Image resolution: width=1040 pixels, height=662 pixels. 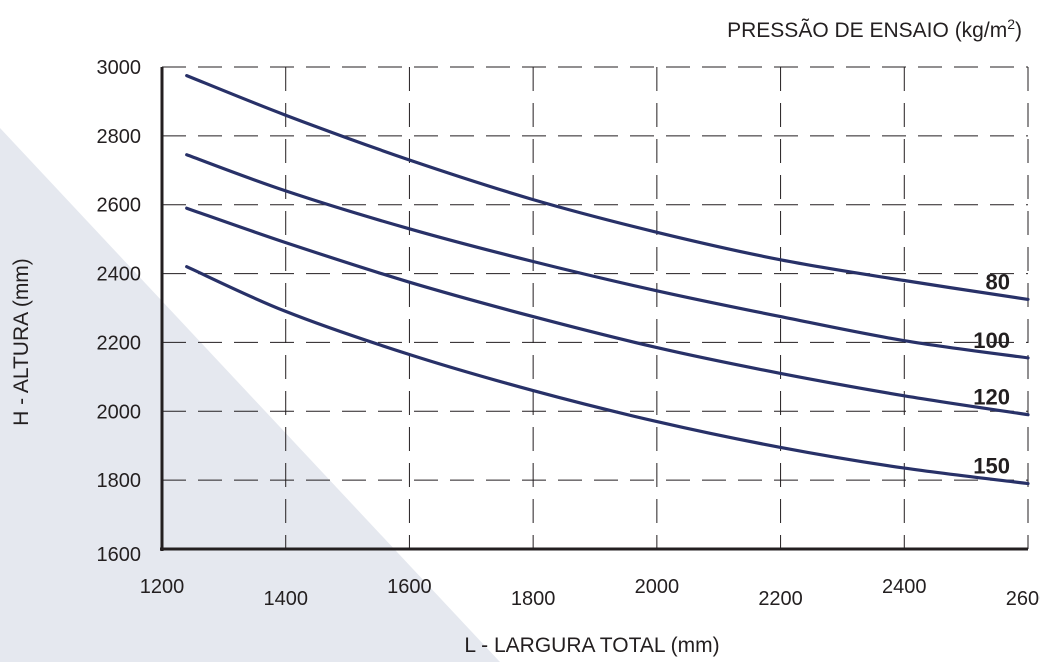 I want to click on x-tick-label-1800: 1800, so click(x=533, y=599).